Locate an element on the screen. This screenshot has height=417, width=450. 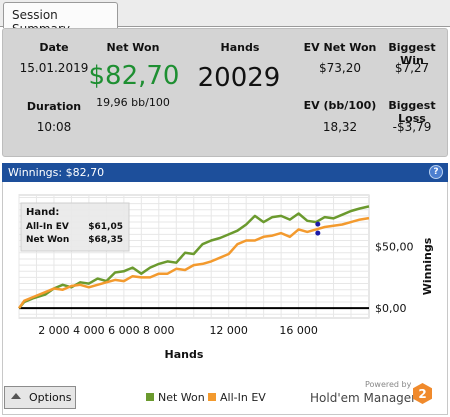
legend-item-all-in-ev: All-In EV is located at coordinates (237, 397).